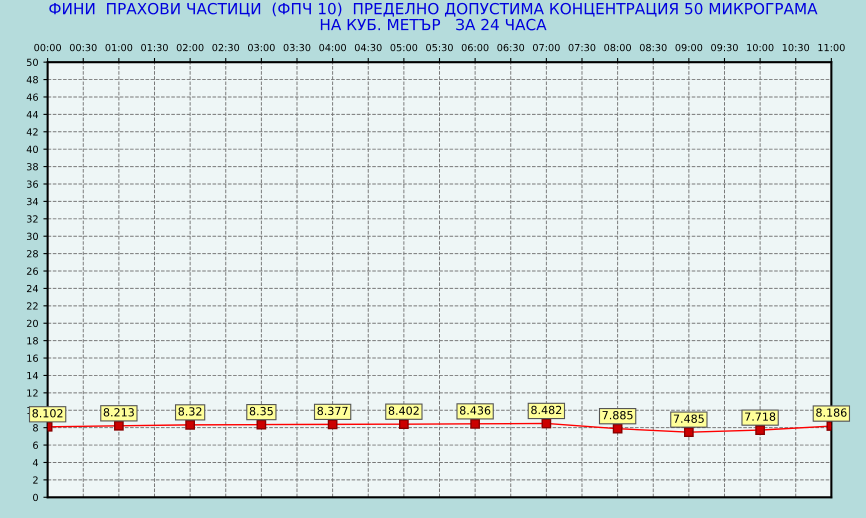 Image resolution: width=866 pixels, height=518 pixels. I want to click on x-tick-label: 09:00, so click(688, 48).